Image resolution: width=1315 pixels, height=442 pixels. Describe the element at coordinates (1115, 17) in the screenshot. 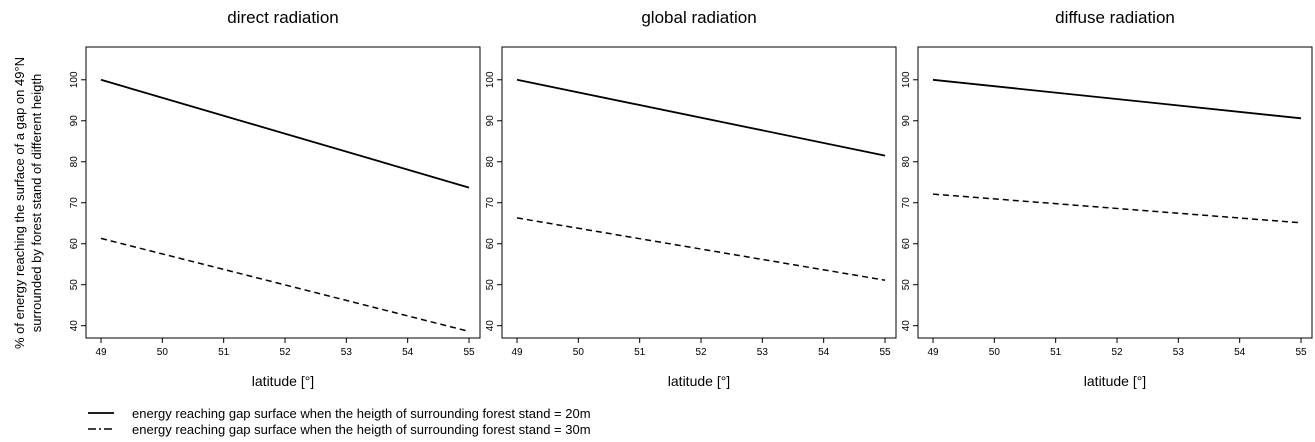

I see `chart-title: diffuse radiation` at that location.